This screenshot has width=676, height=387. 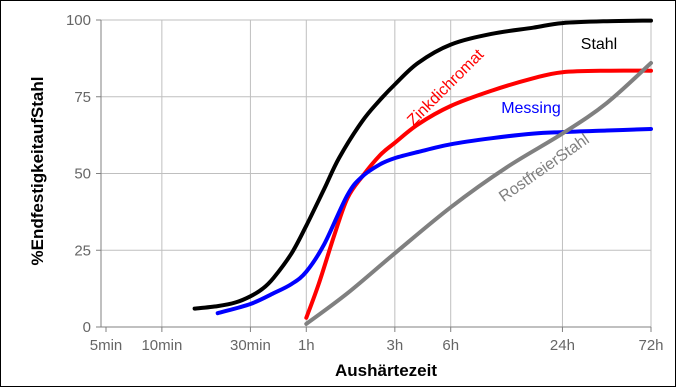 I want to click on x-tick-label: 3h, so click(x=394, y=345).